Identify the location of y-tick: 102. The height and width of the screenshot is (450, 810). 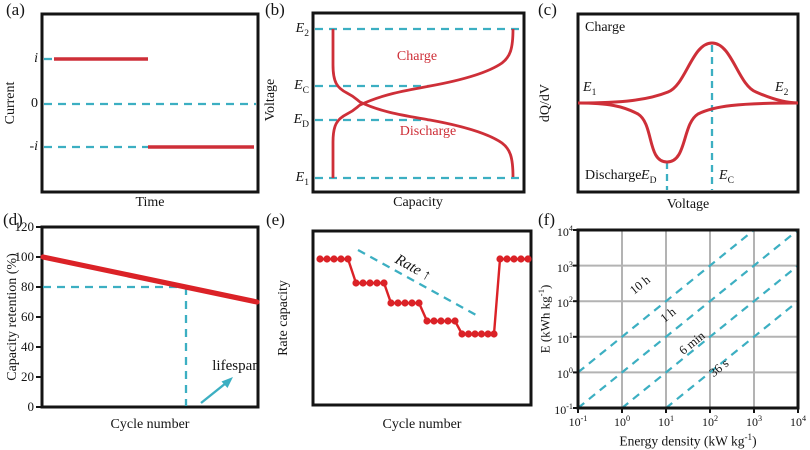
(564, 302).